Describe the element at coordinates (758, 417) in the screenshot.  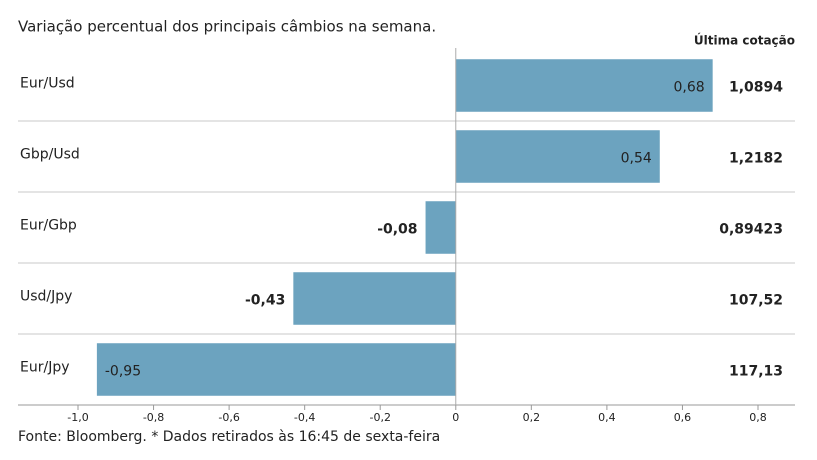
I see `x-tick-label: 0,8` at that location.